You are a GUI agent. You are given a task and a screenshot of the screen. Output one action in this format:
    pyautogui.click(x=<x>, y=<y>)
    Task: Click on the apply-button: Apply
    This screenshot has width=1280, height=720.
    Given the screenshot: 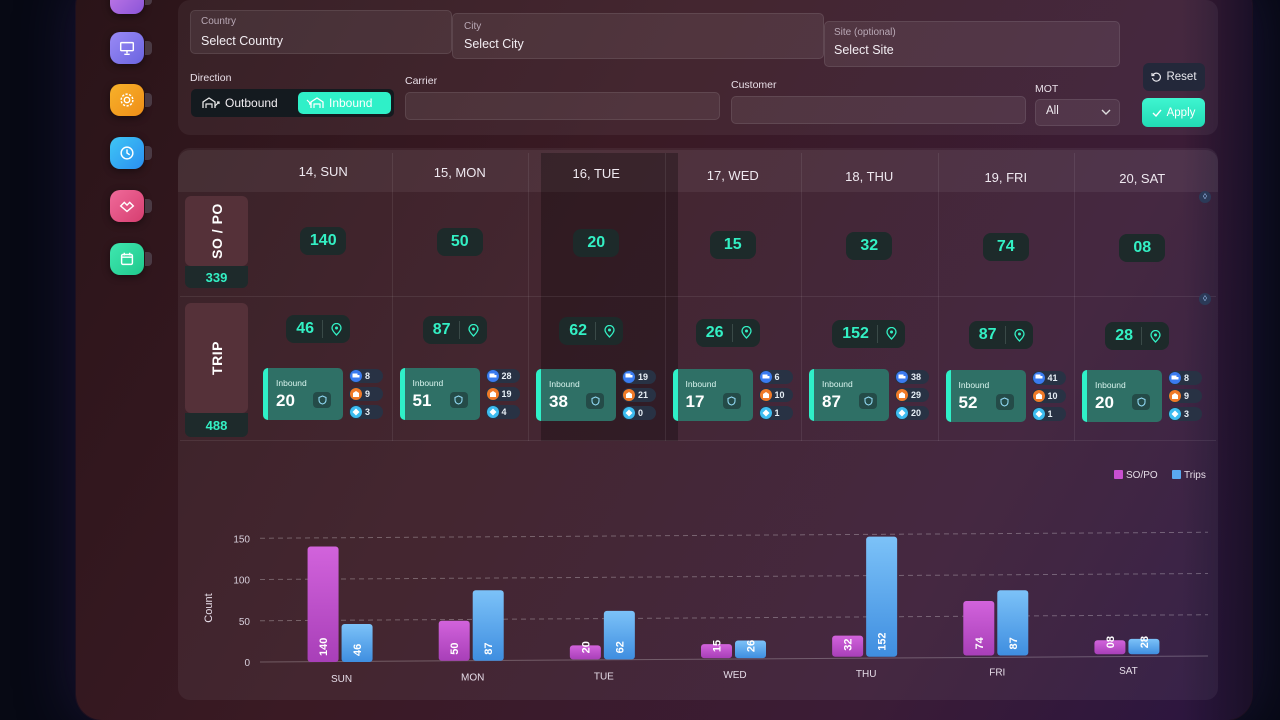 What is the action you would take?
    pyautogui.click(x=1173, y=112)
    